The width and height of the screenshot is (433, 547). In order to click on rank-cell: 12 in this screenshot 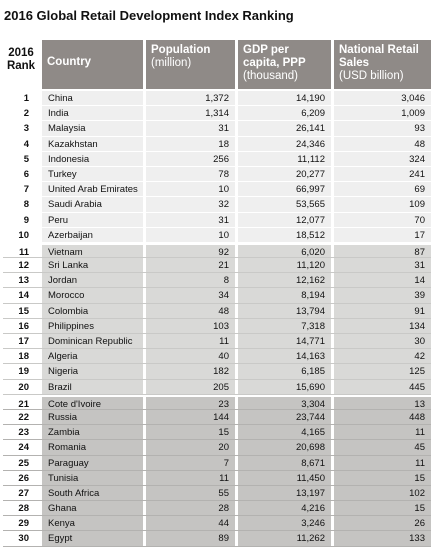, I will do `click(22, 265)`.